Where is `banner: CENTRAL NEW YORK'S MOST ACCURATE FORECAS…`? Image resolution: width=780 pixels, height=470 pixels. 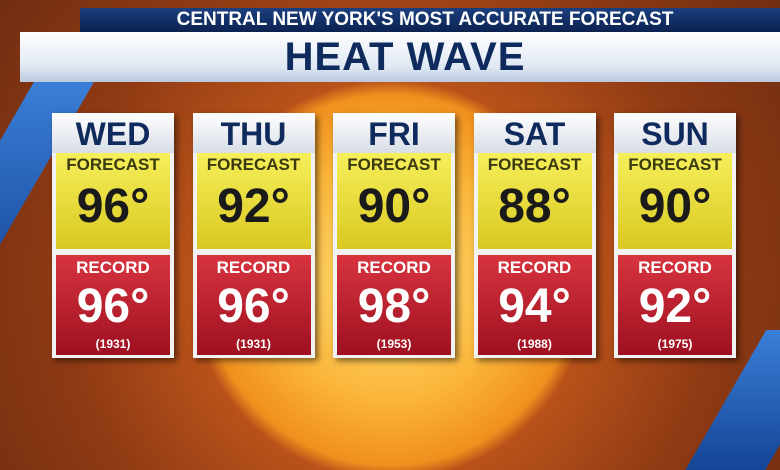
banner: CENTRAL NEW YORK'S MOST ACCURATE FORECAS… is located at coordinates (430, 20).